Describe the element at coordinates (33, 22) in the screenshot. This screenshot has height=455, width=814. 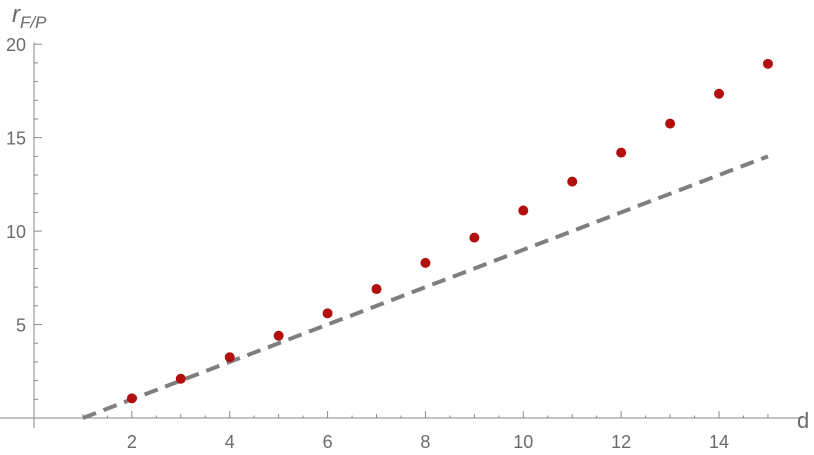
I see `y-axis-label-subscript: F/P` at that location.